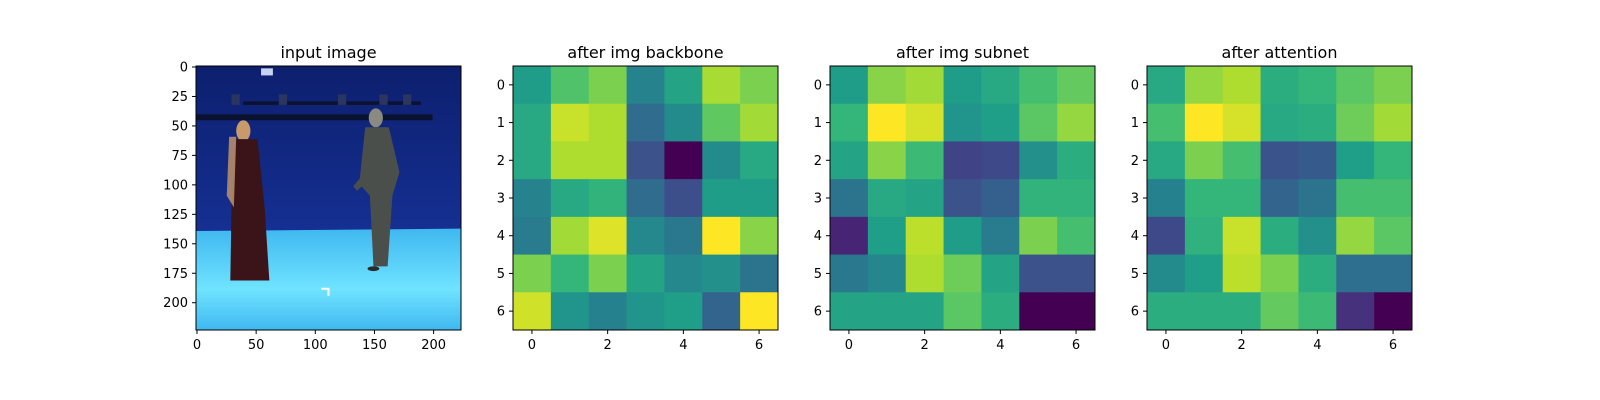 Image resolution: width=1600 pixels, height=400 pixels. Describe the element at coordinates (314, 117) in the screenshot. I see `light-rig` at that location.